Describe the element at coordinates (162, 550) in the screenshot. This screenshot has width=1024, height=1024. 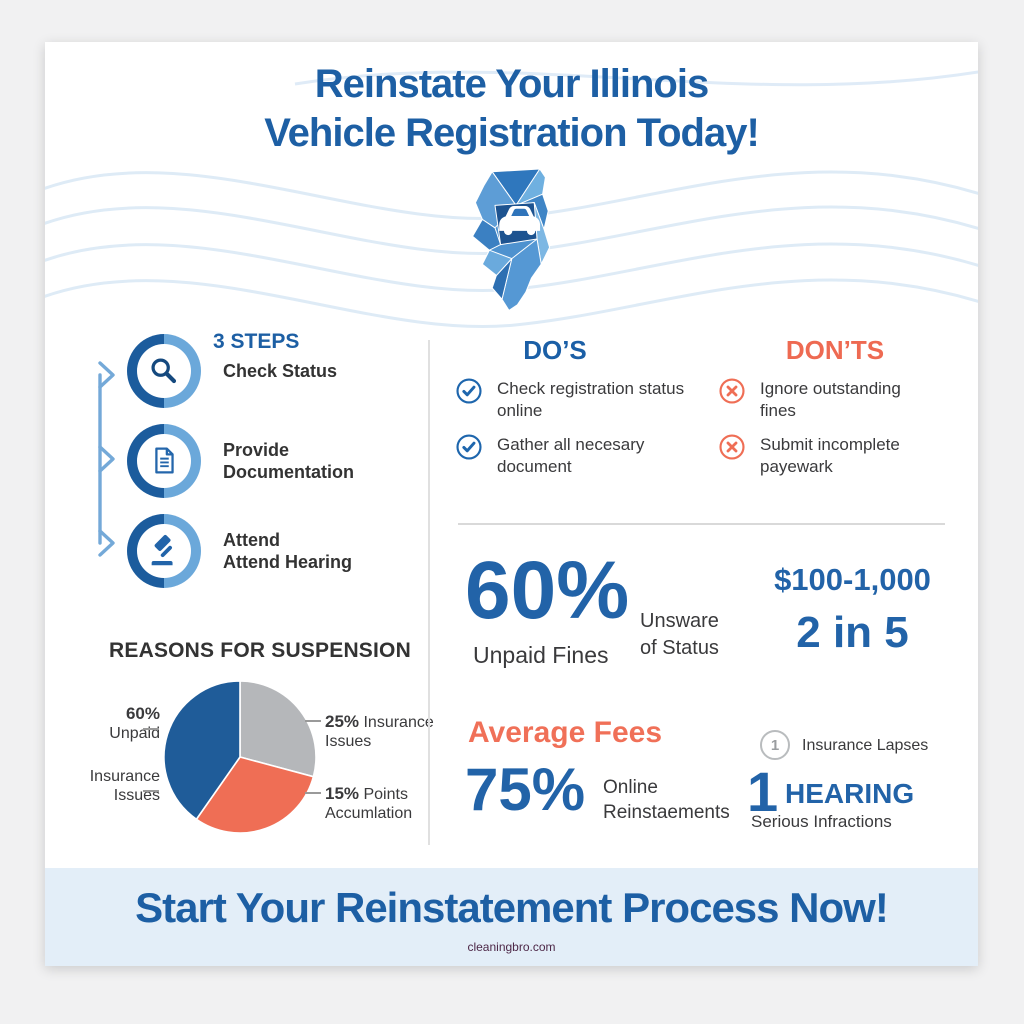
I see `gavel-icon` at that location.